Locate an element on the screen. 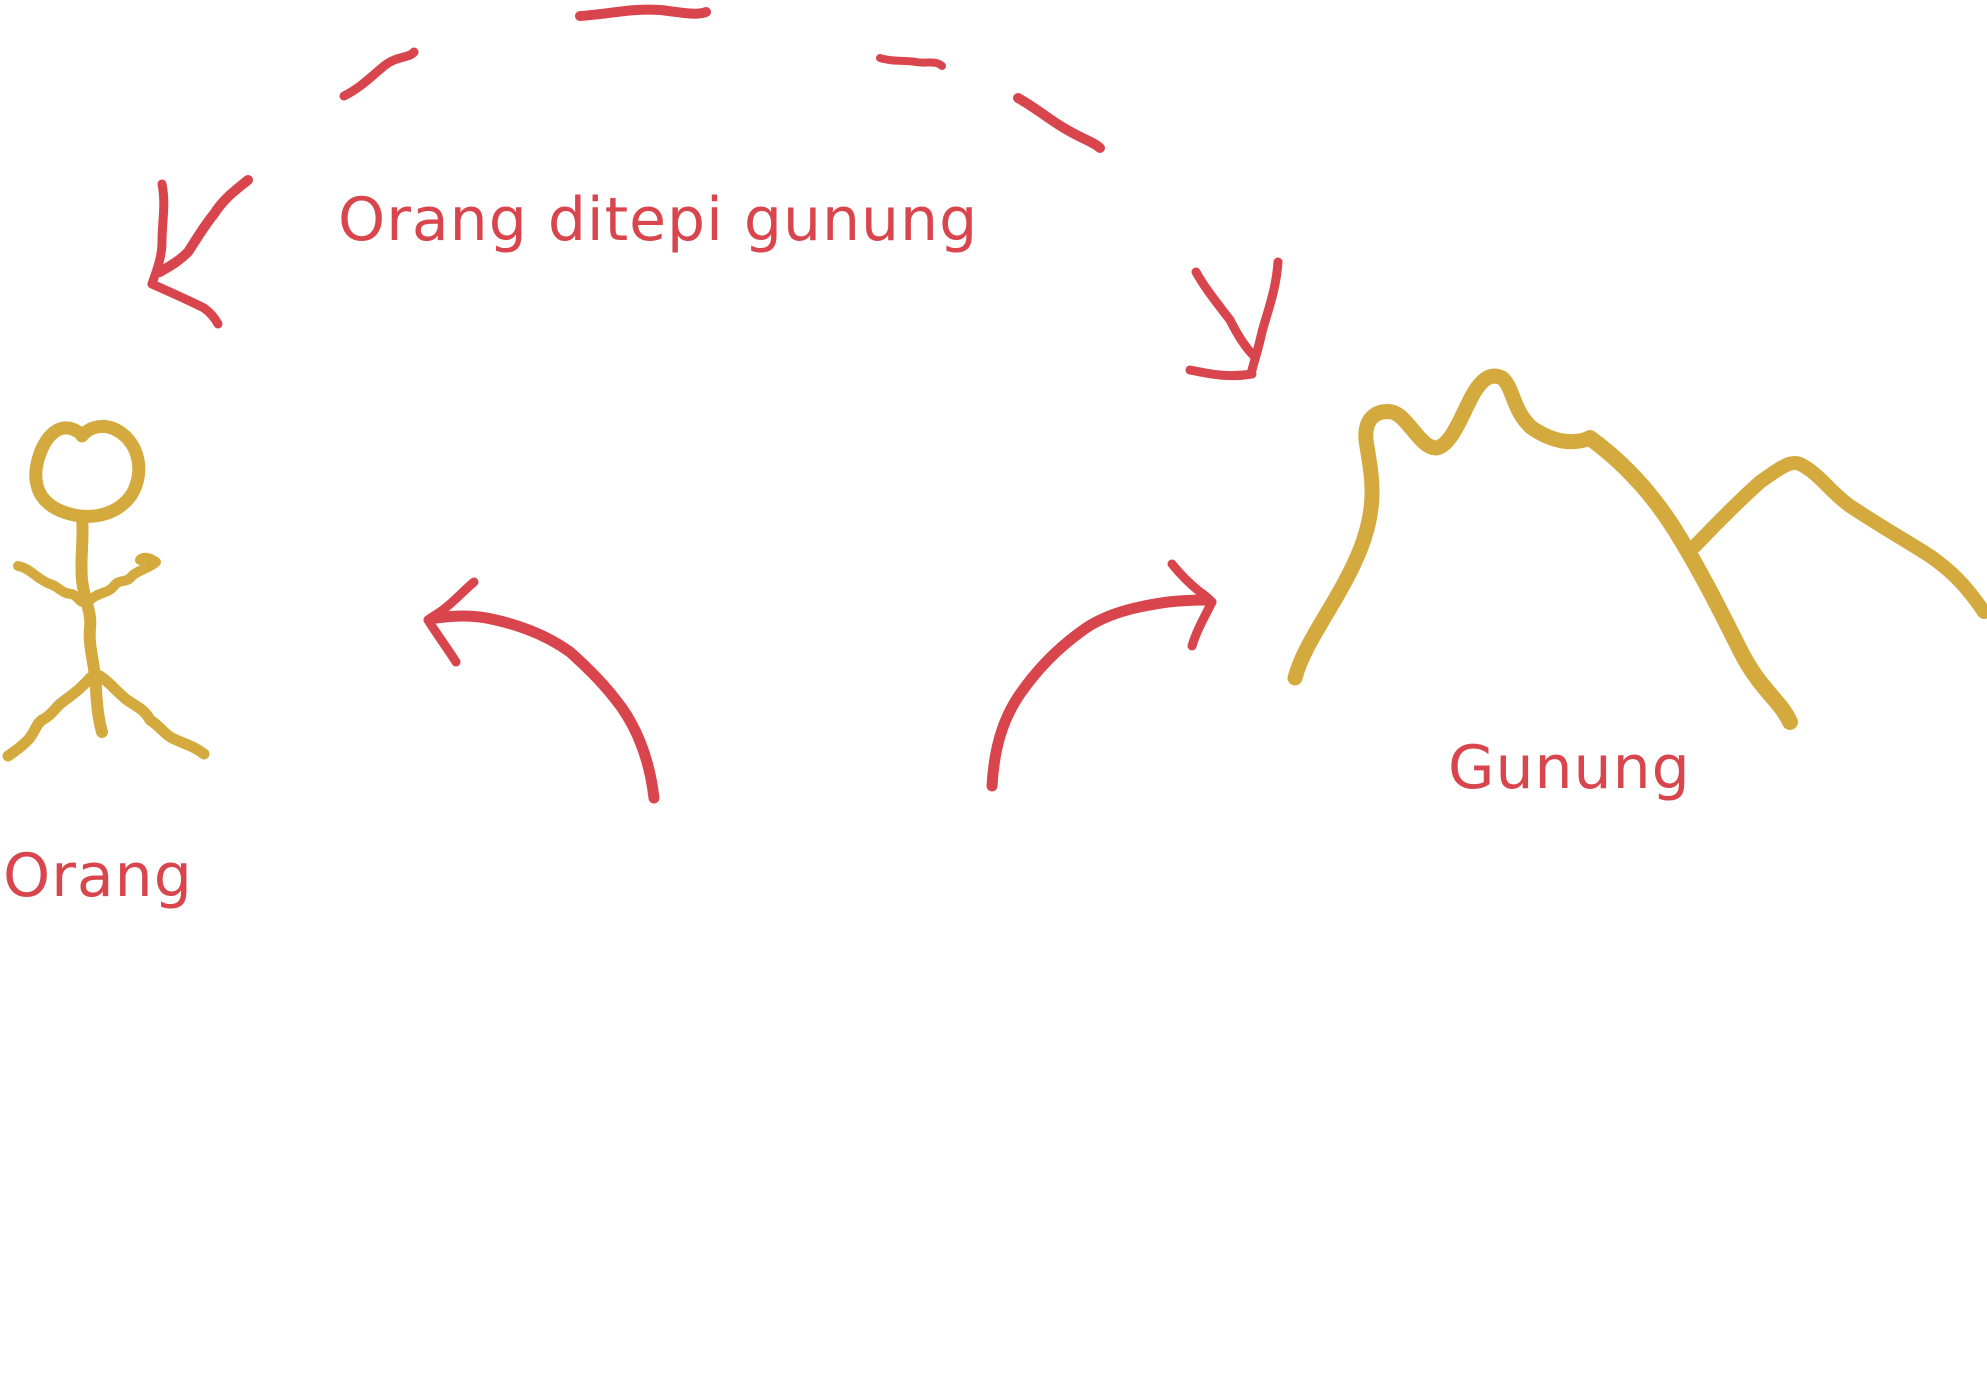  mountain-icon is located at coordinates (1637, 549).